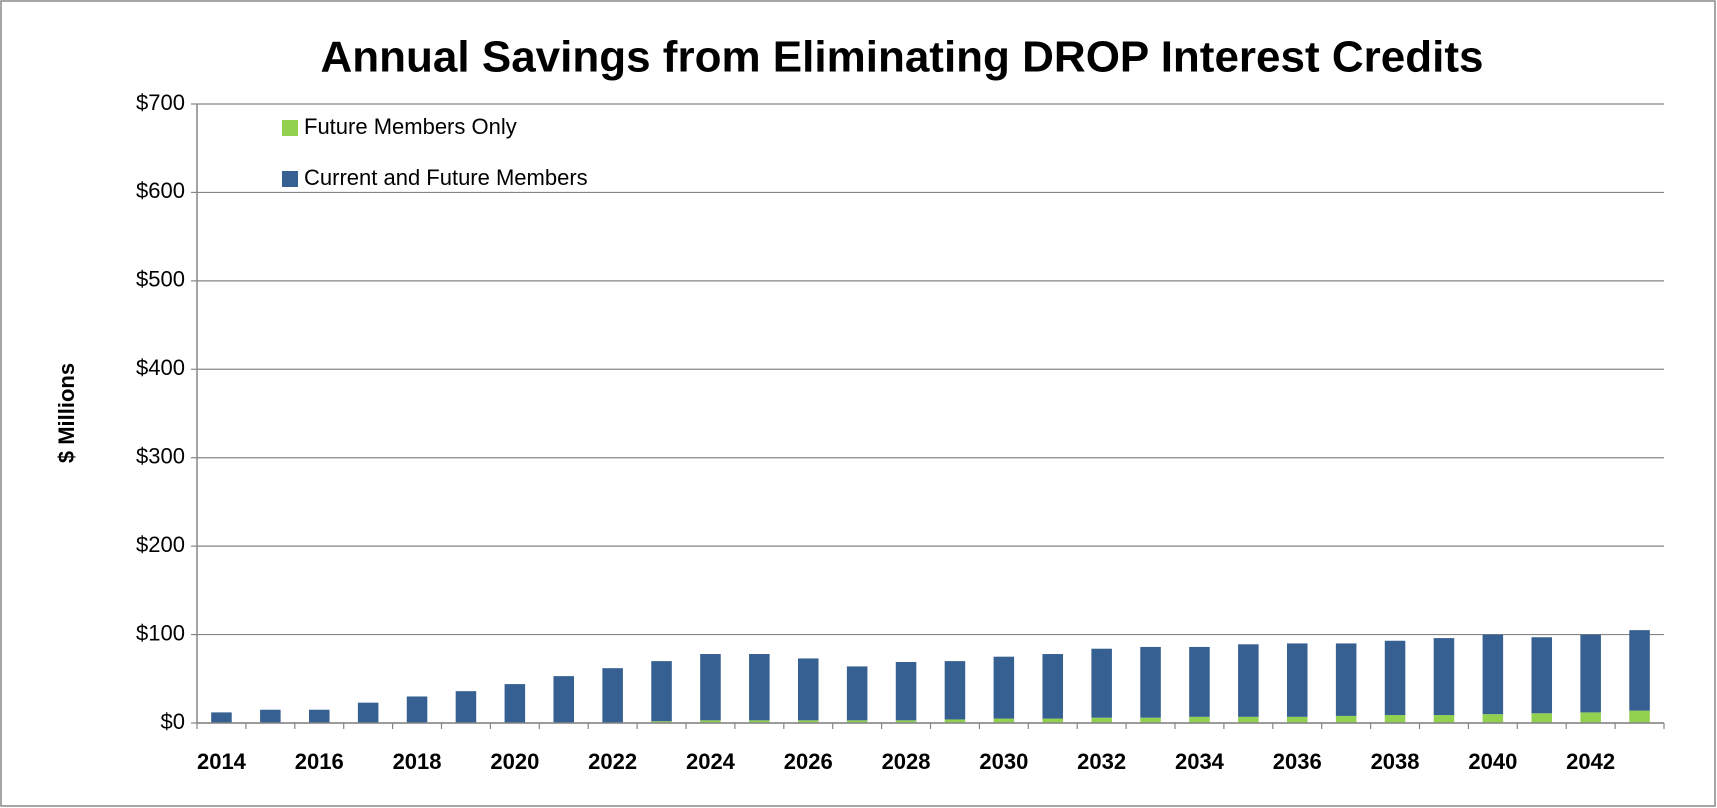 The height and width of the screenshot is (808, 1717). What do you see at coordinates (160, 102) in the screenshot?
I see `y-tick-label: $700` at bounding box center [160, 102].